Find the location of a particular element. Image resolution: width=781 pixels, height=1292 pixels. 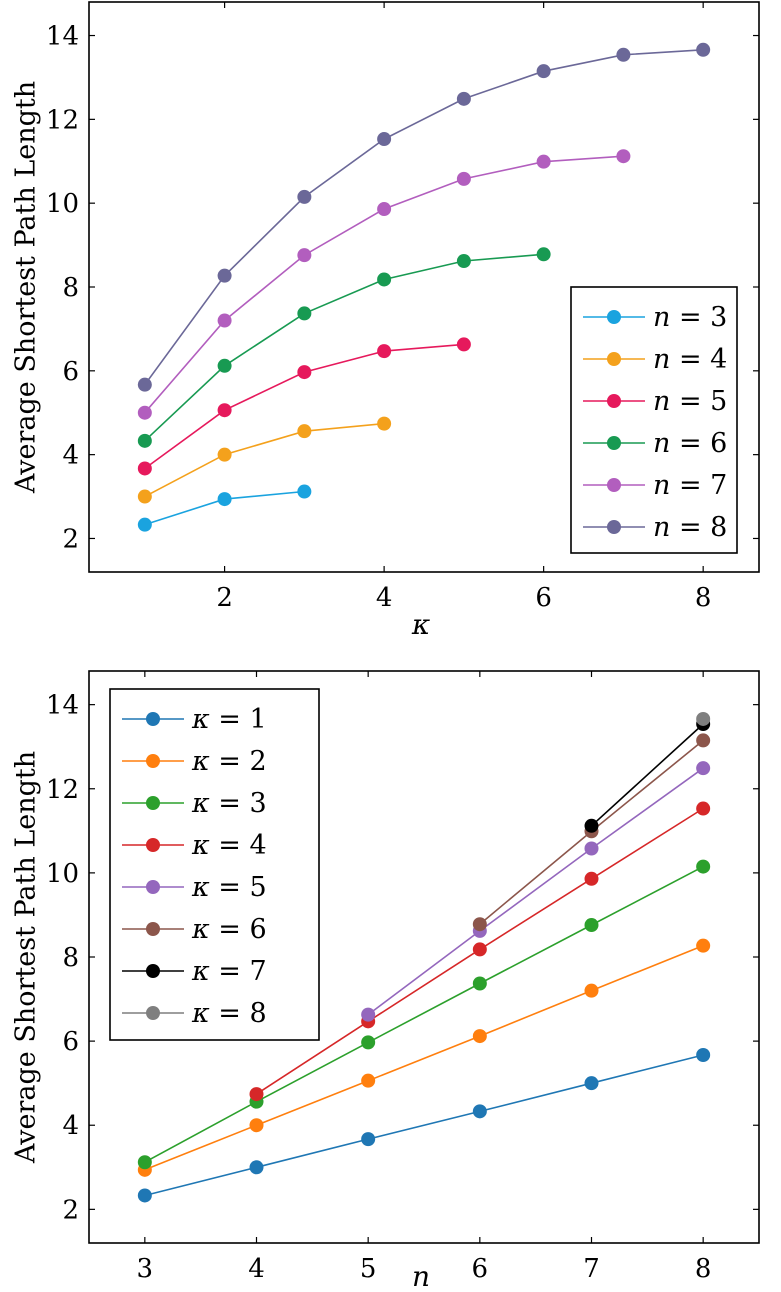

legend-entry: κ = 5 is located at coordinates (194, 887).